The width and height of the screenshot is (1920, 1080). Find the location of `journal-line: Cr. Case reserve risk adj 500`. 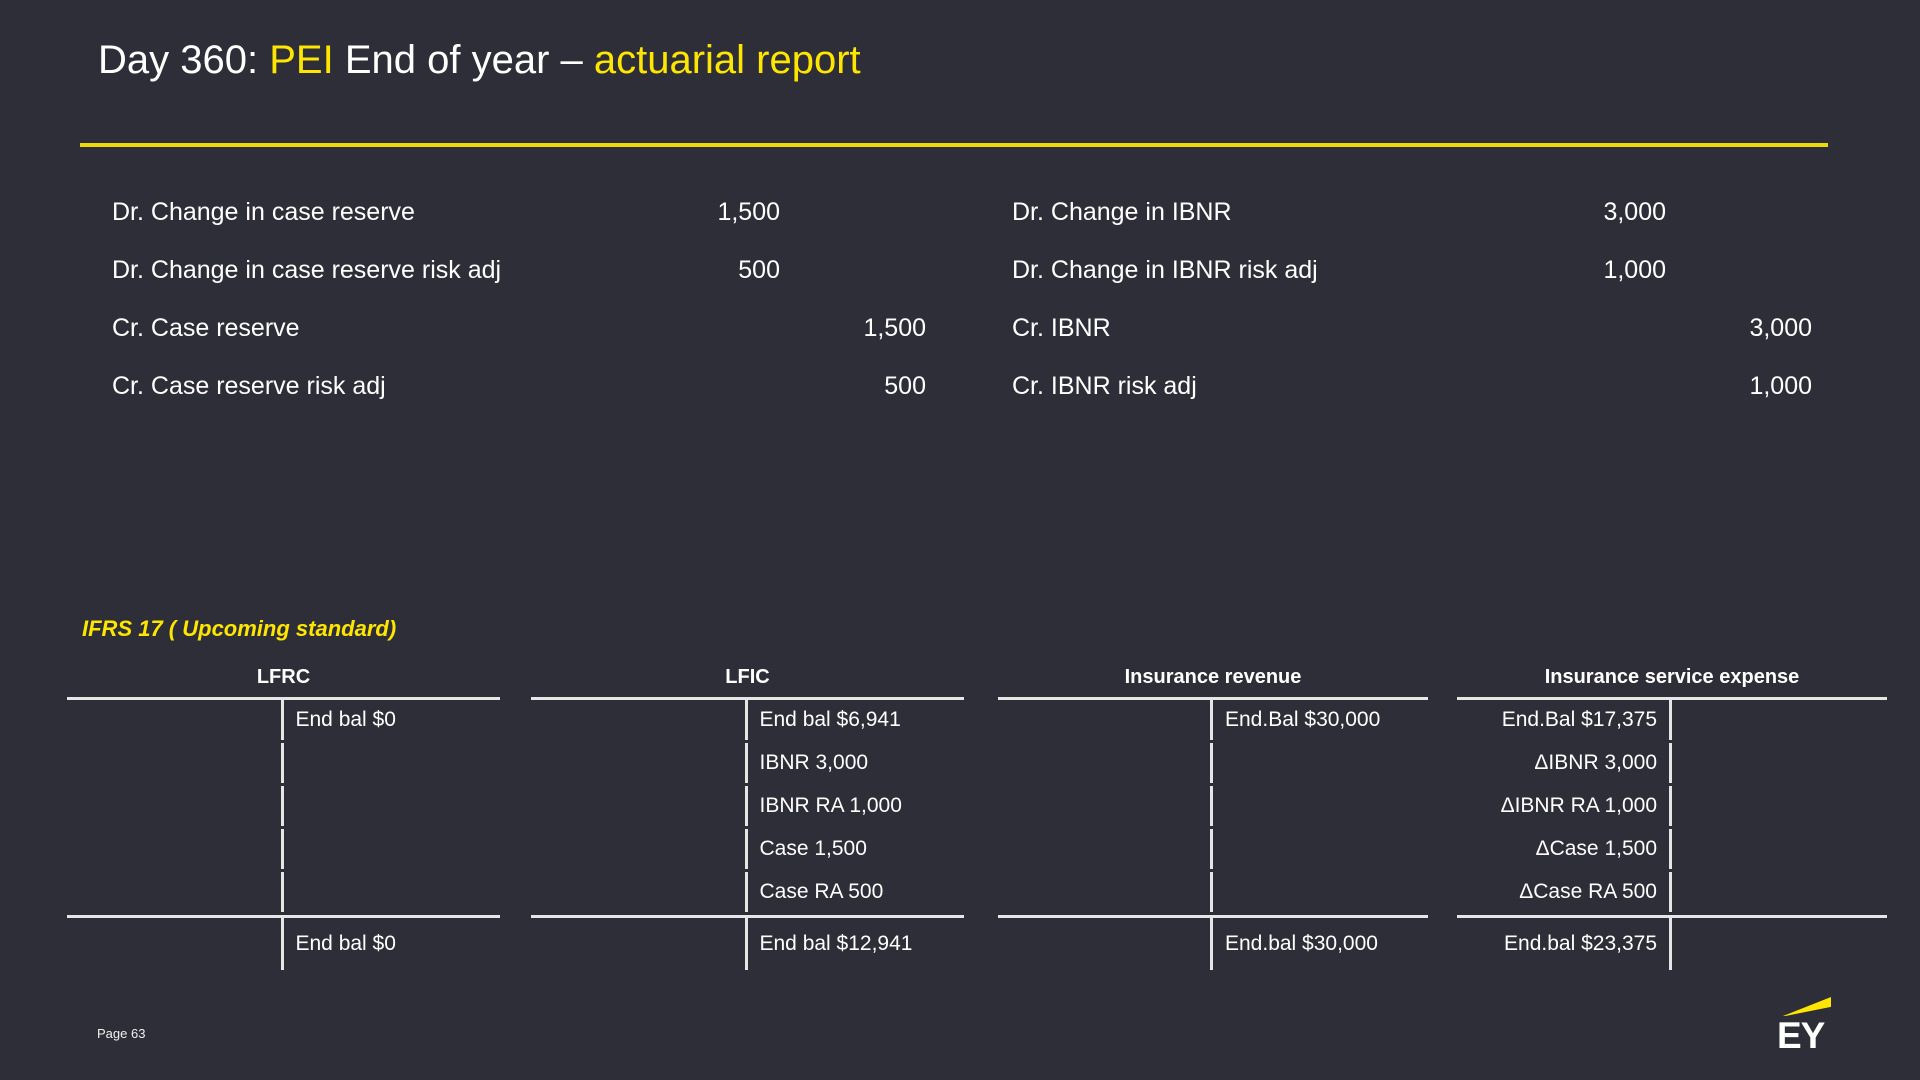

journal-line: Cr. Case reserve risk adj 500 is located at coordinates (519, 386).